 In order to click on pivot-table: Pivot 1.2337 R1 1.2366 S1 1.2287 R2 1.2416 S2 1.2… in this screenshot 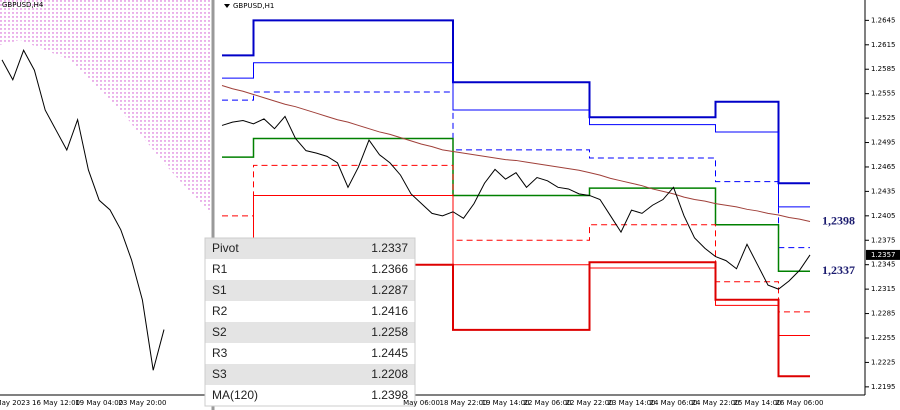, I will do `click(310, 322)`.